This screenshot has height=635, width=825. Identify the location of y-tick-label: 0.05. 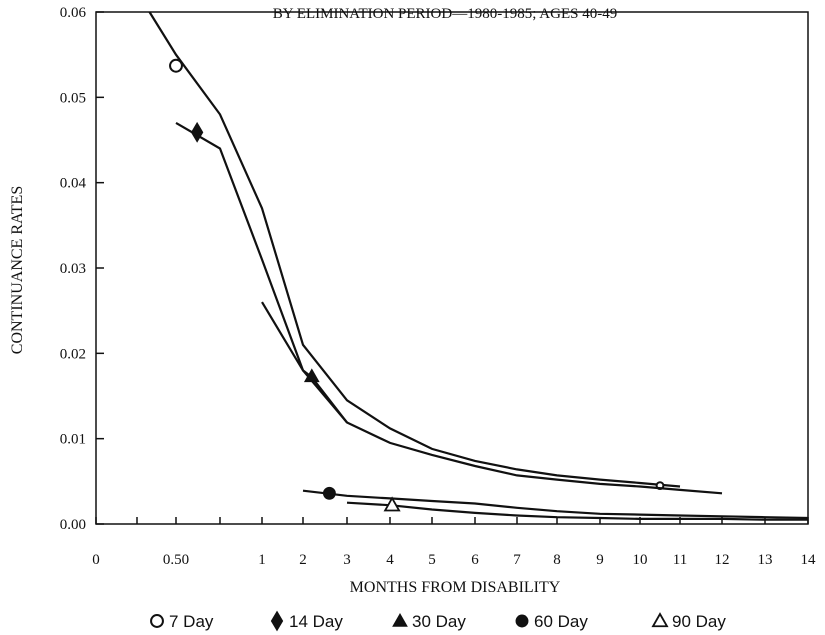
(73, 98).